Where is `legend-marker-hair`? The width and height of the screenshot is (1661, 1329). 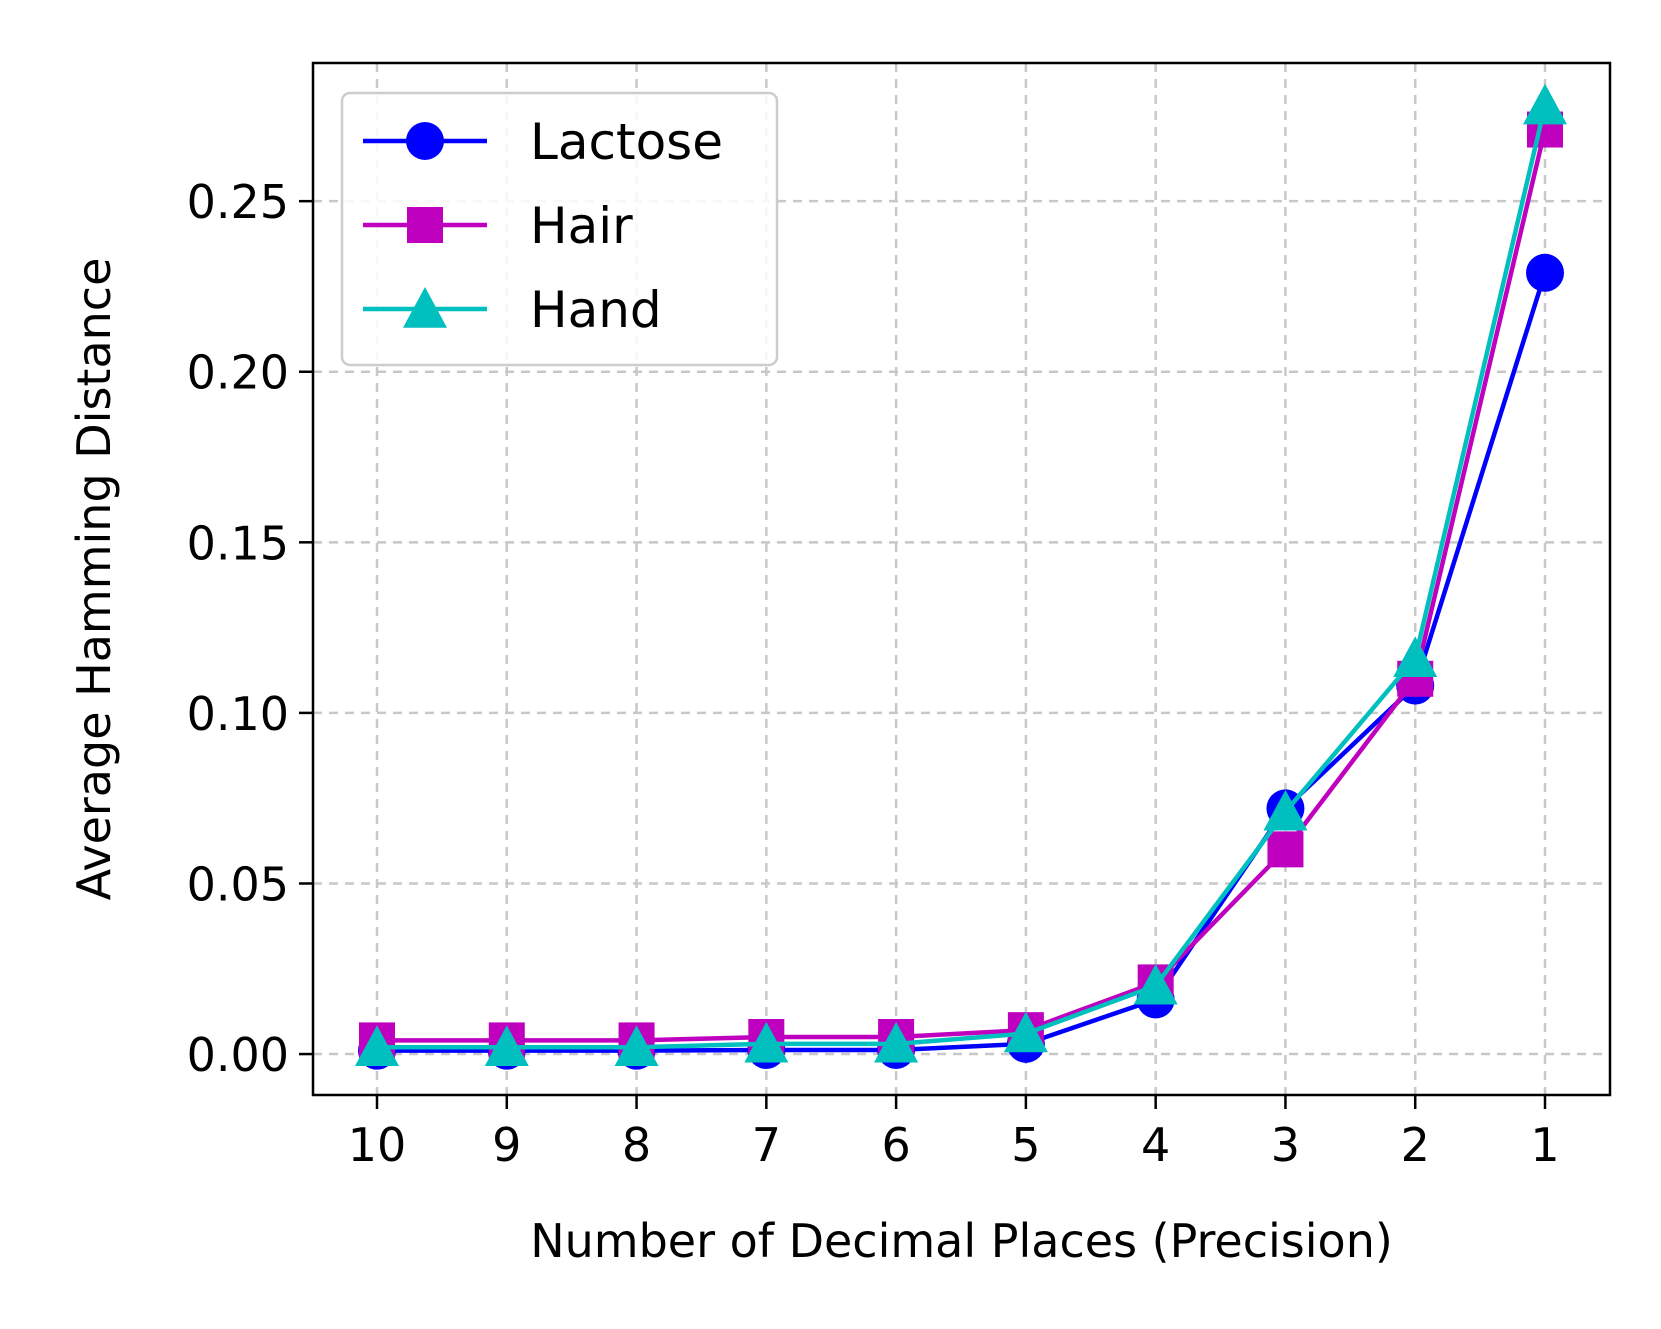
legend-marker-hair is located at coordinates (425, 225).